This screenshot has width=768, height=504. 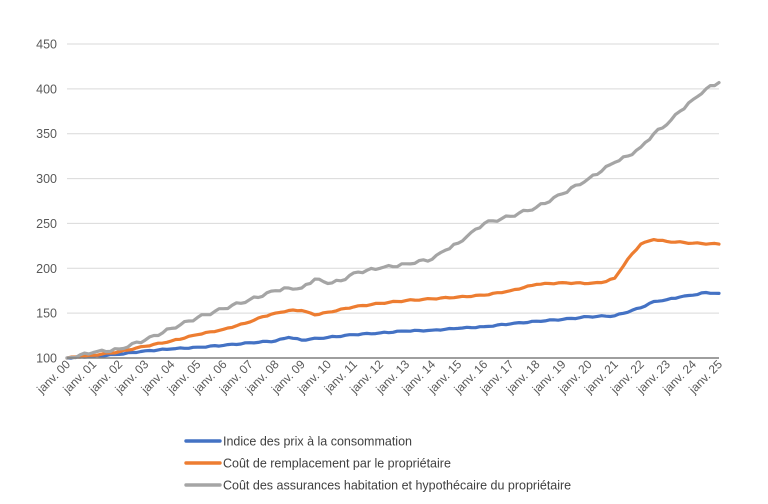 What do you see at coordinates (317, 442) in the screenshot?
I see `legend-label-1: Indice des prix à la consommation` at bounding box center [317, 442].